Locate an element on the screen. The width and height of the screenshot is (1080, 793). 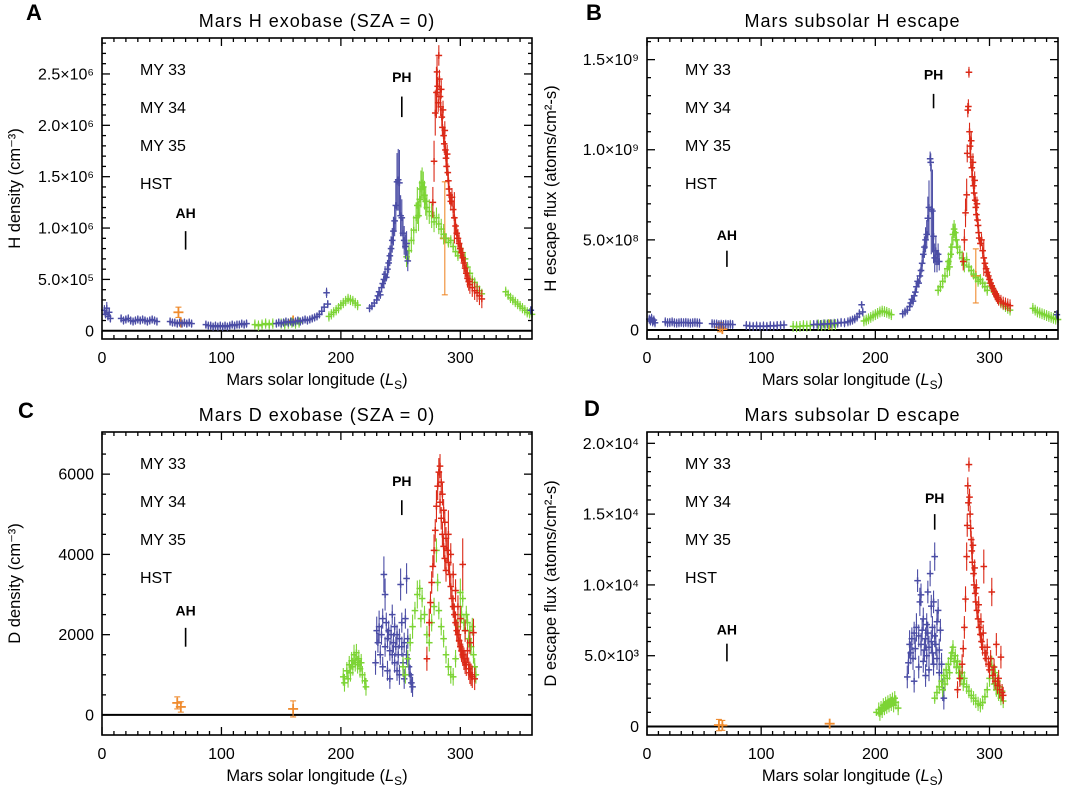
y-axis-label: H escape flux (atoms/cm²-s) is located at coordinates (551, 188).